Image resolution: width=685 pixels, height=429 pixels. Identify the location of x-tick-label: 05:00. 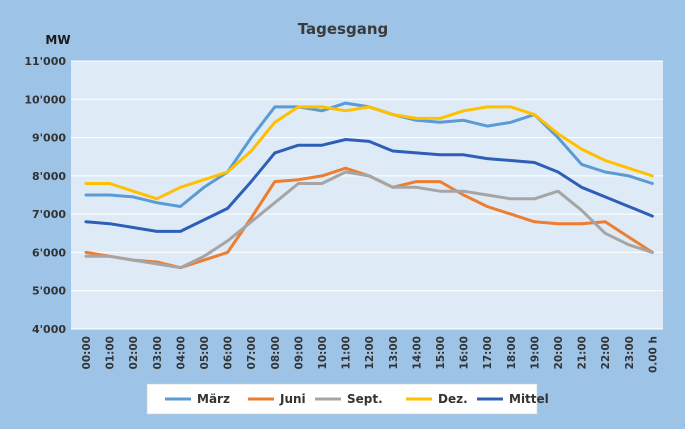
(205, 352).